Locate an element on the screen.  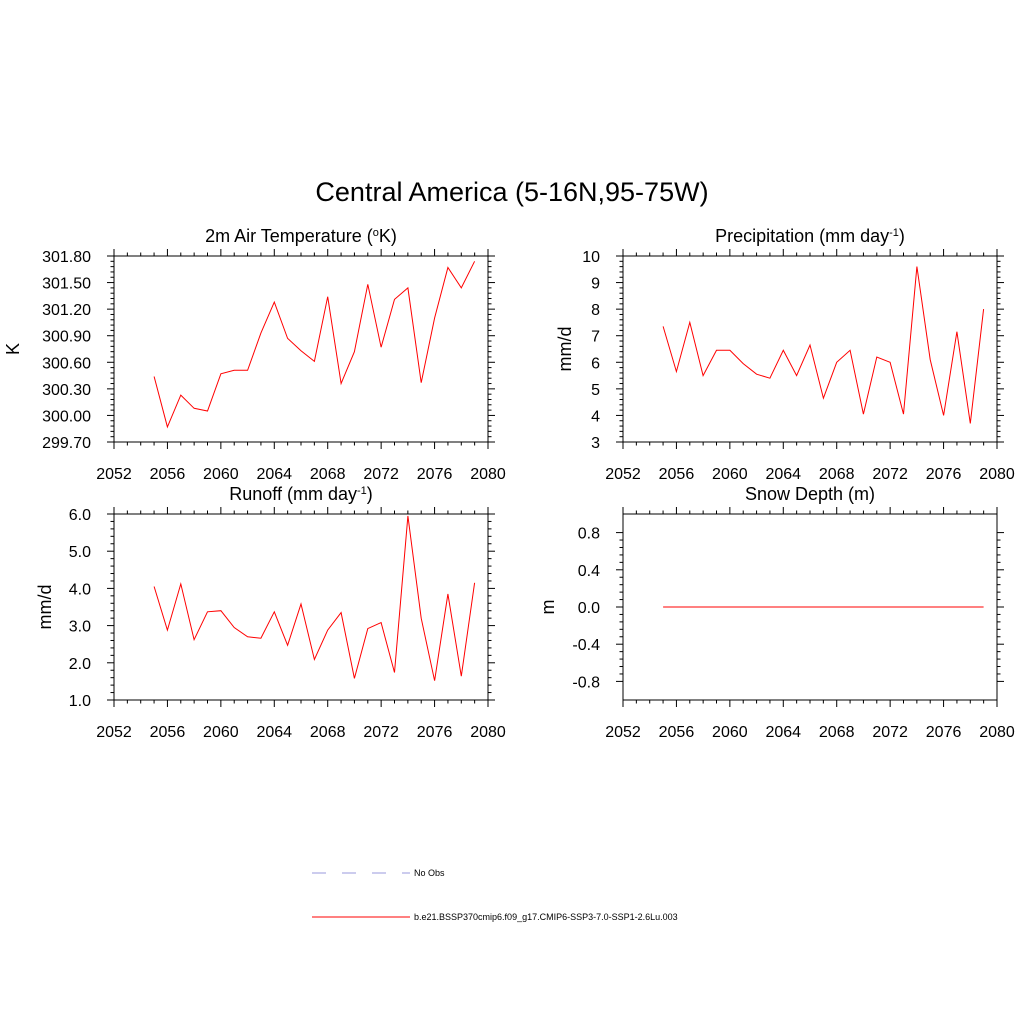
legend-label-1: No Obs is located at coordinates (429, 873).